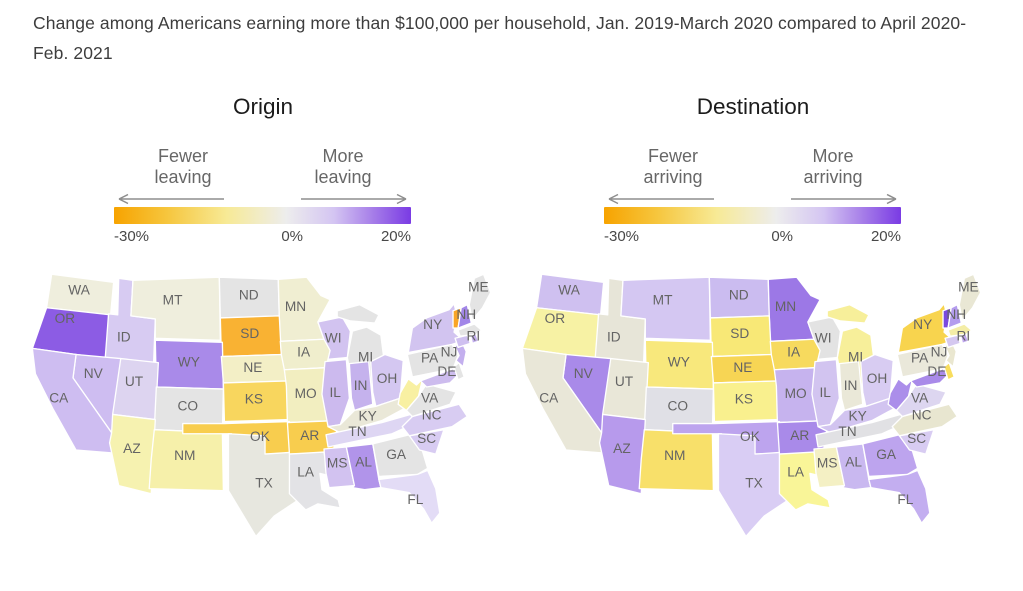  Describe the element at coordinates (752, 168) in the screenshot. I see `destination-legend-labels: Fewer arriving More arriving` at that location.